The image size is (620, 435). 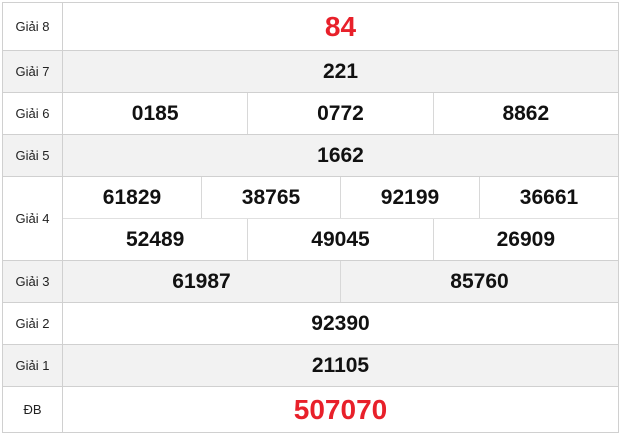 What do you see at coordinates (132, 197) in the screenshot?
I see `prize-number: 61829` at bounding box center [132, 197].